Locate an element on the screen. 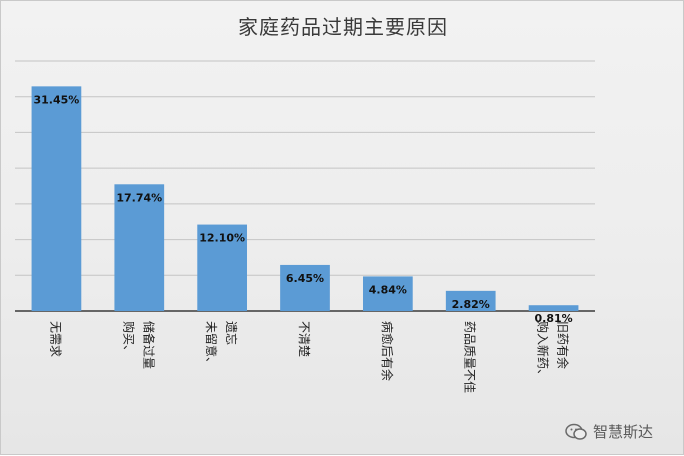 The height and width of the screenshot is (456, 684). category-label: 购买、 is located at coordinates (128, 339).